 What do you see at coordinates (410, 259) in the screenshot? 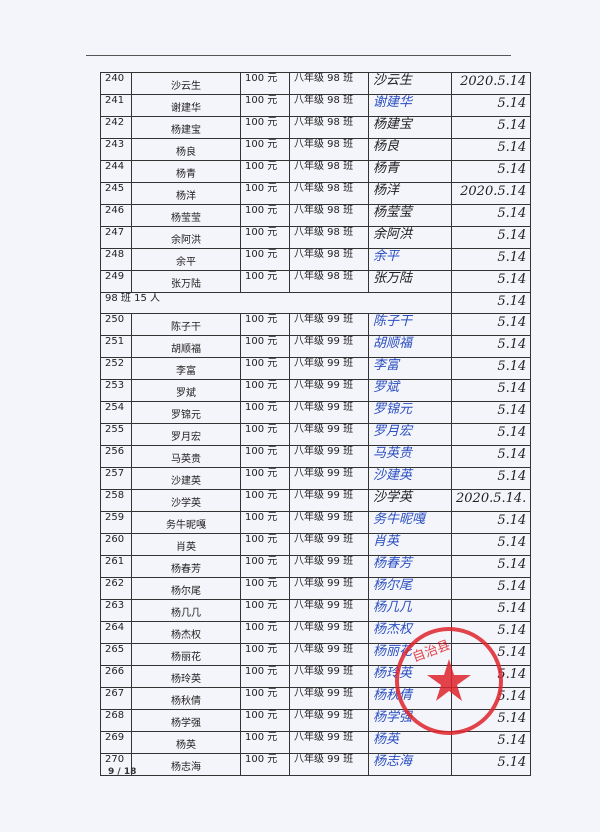
I see `signature: 余平` at bounding box center [410, 259].